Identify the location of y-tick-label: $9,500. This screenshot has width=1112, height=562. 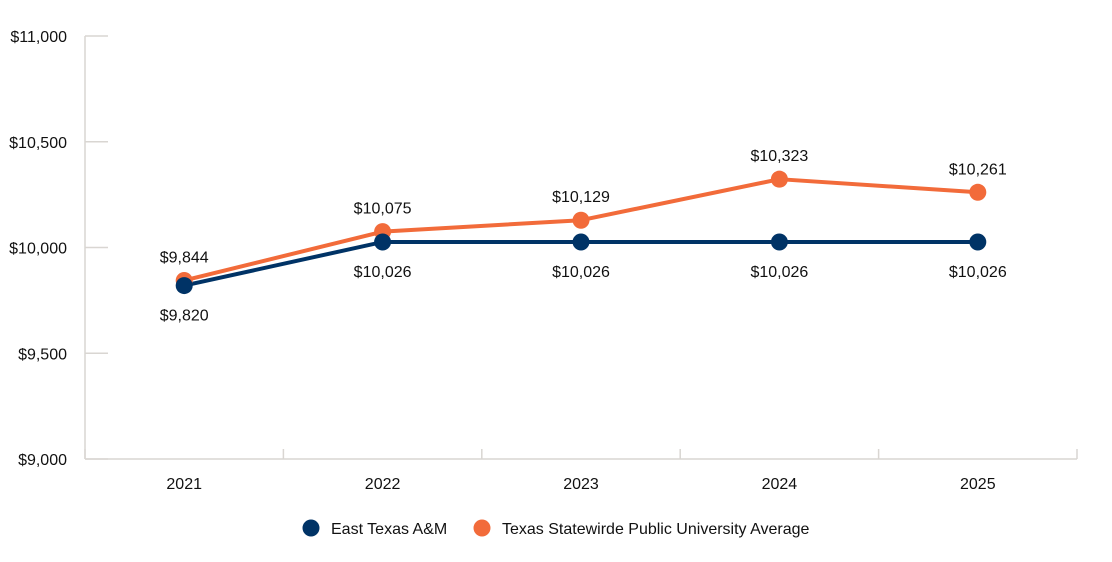
(42, 354).